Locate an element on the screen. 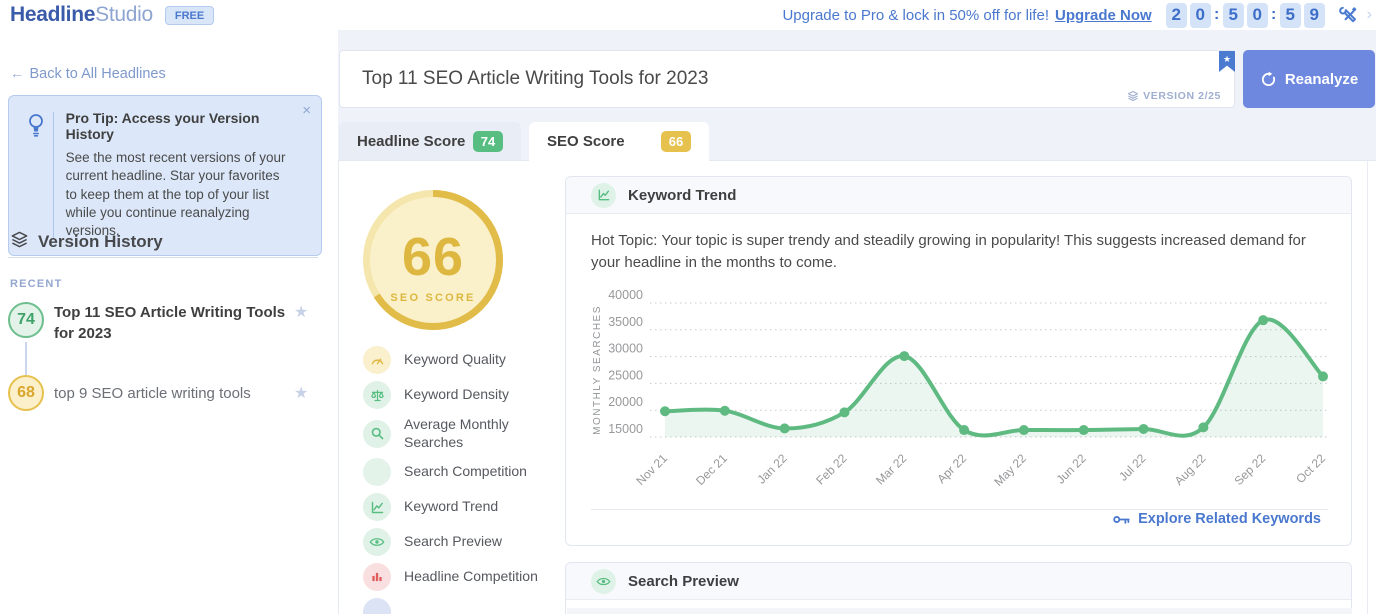 This screenshot has height=614, width=1376. x-tick-label: Jul 22 is located at coordinates (1132, 467).